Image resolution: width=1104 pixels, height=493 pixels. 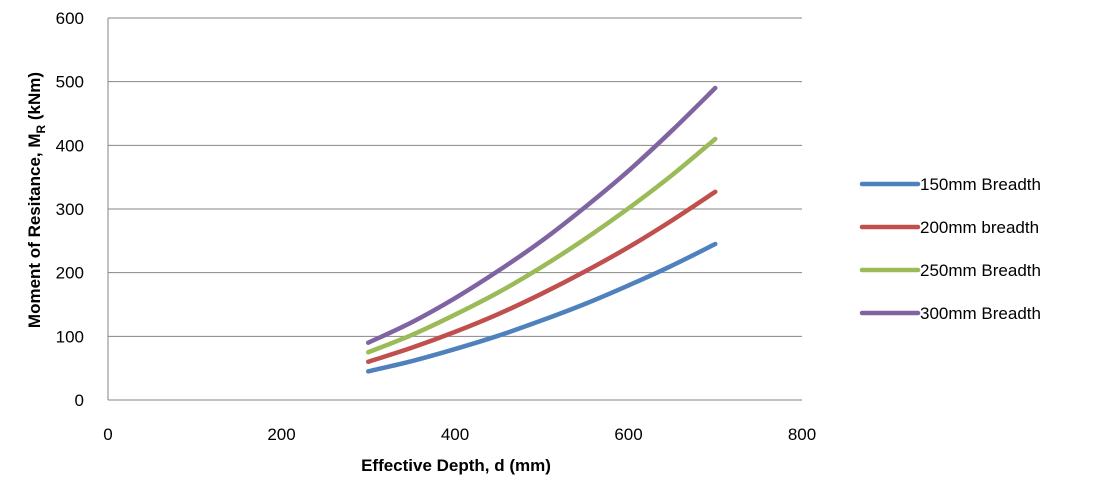 What do you see at coordinates (980, 270) in the screenshot?
I see `legend-label: 250mm Breadth` at bounding box center [980, 270].